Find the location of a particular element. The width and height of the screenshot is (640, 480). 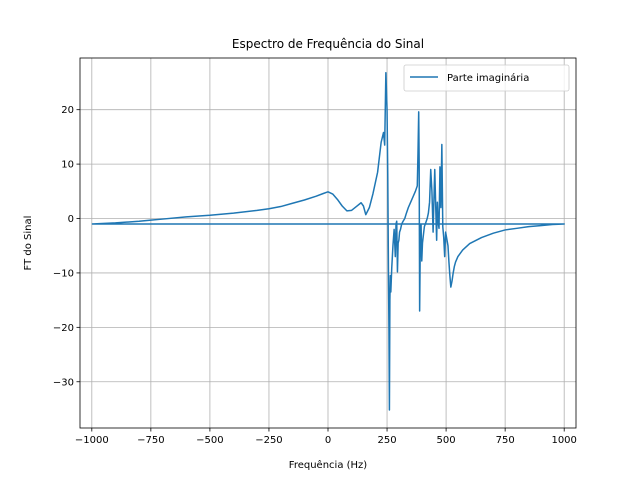

x-tick-label: 500 is located at coordinates (446, 440).